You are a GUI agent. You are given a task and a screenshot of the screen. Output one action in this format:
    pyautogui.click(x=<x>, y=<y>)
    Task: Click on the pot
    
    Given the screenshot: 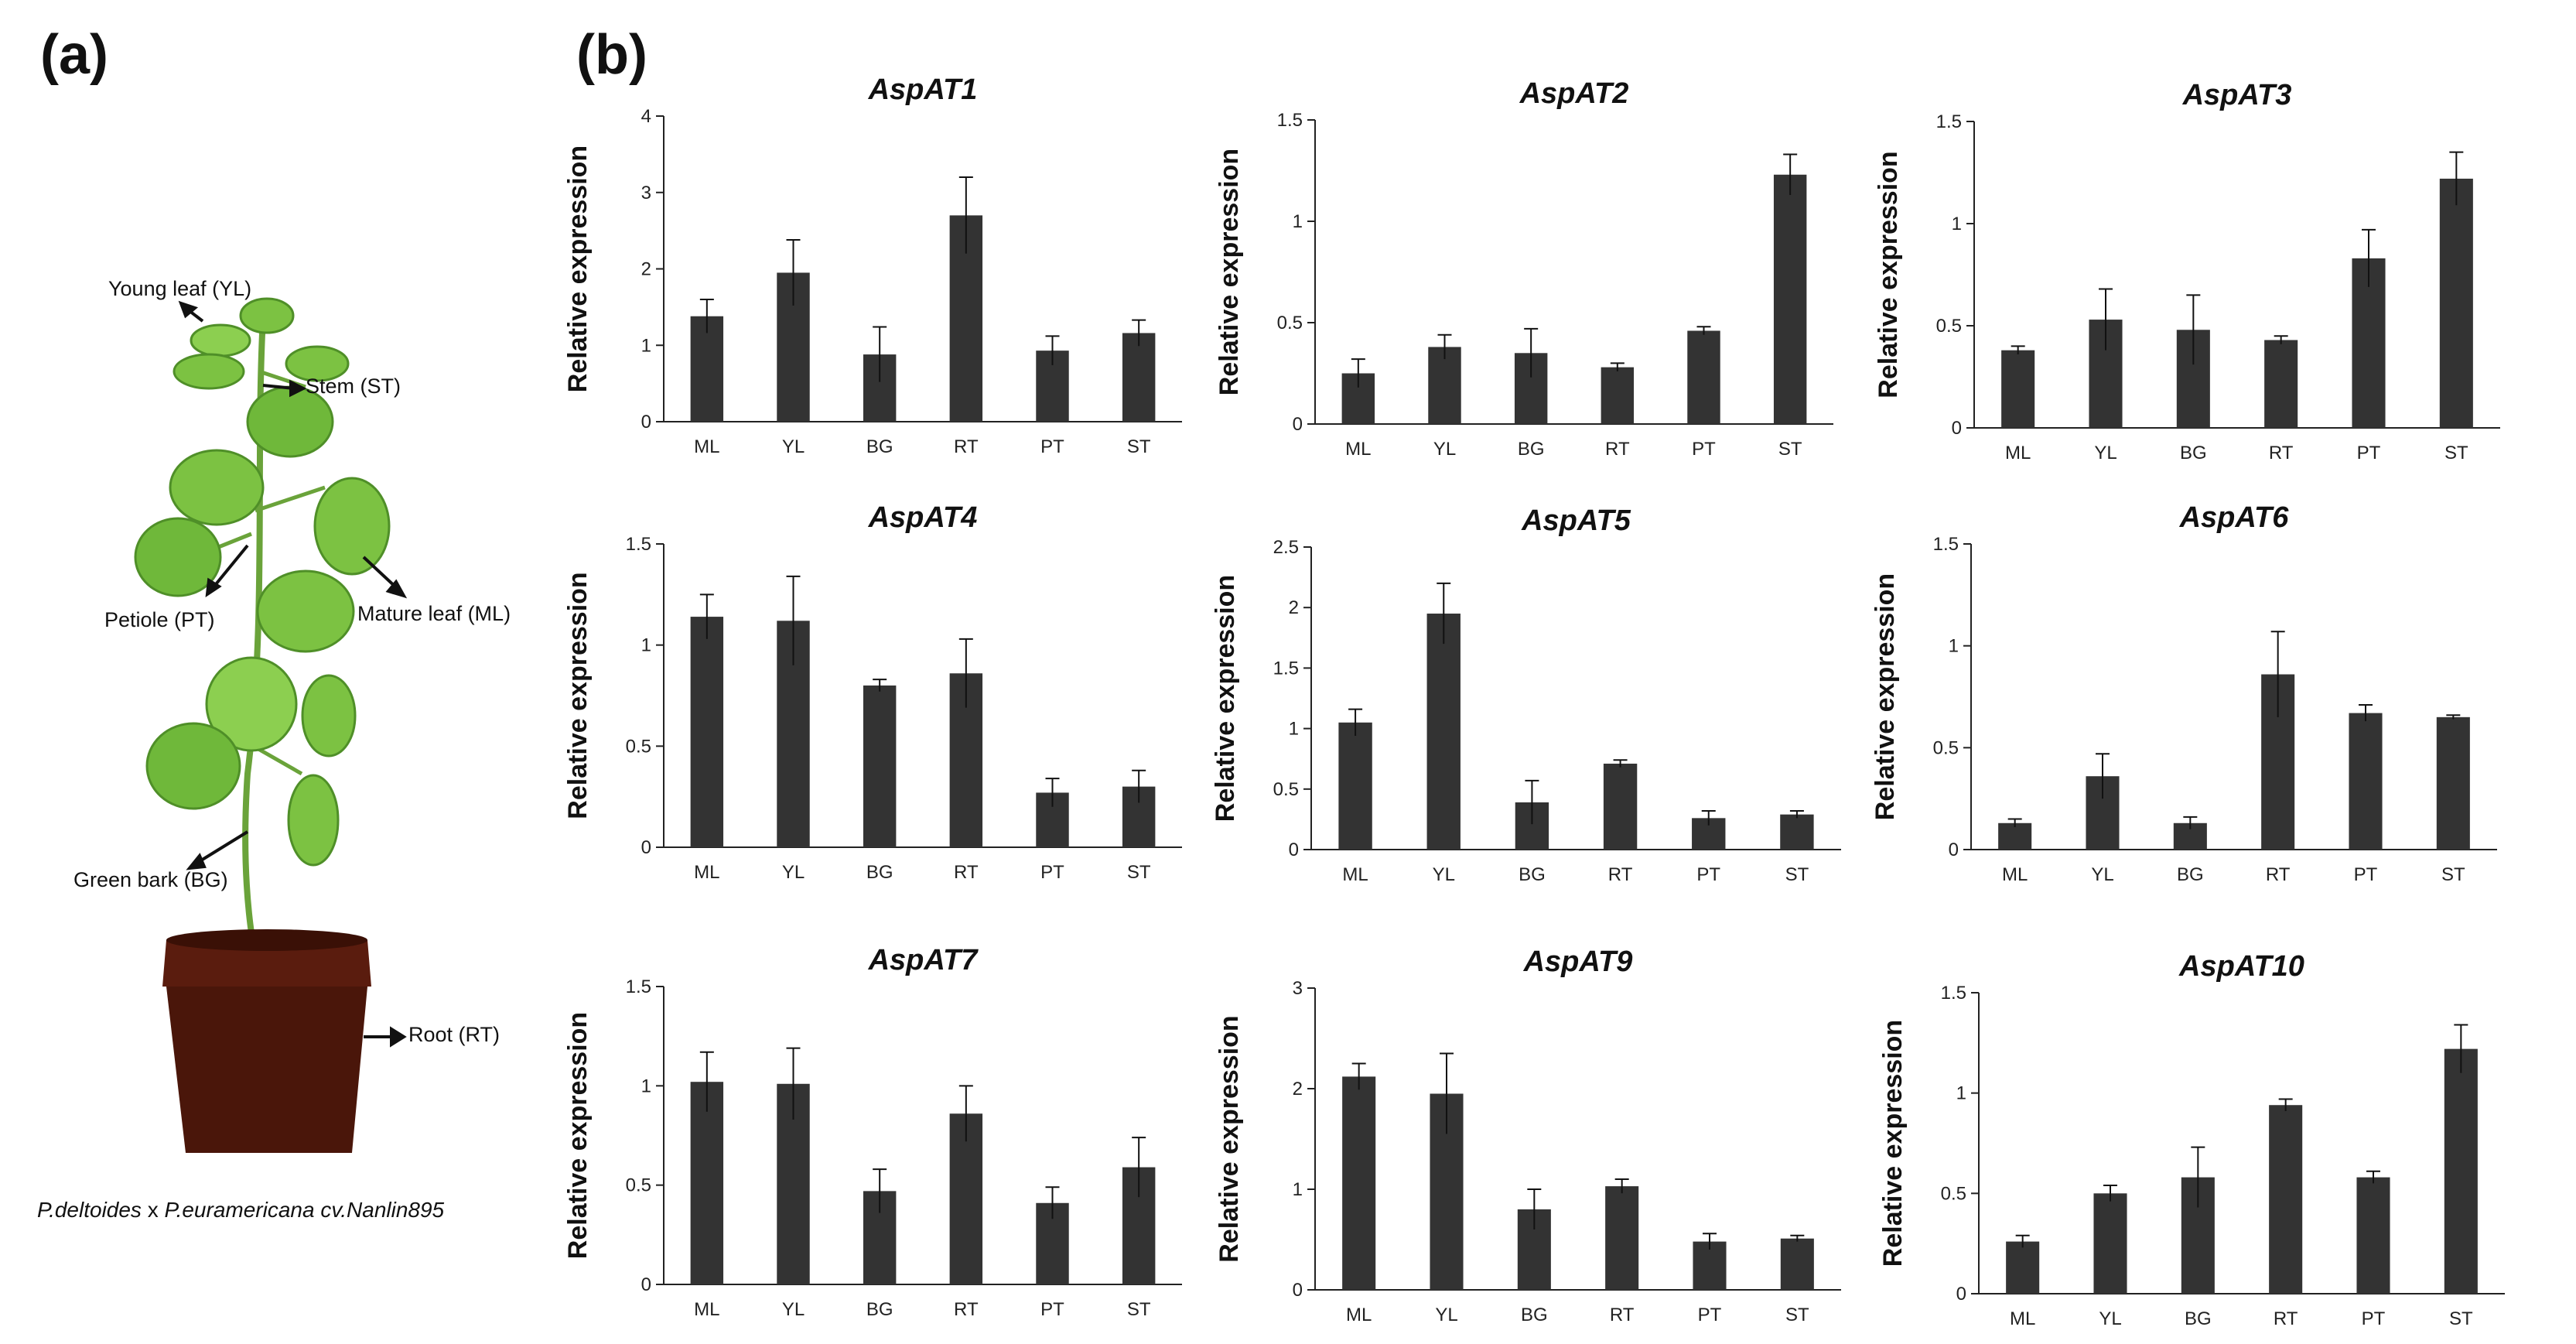 What is the action you would take?
    pyautogui.click(x=266, y=1041)
    